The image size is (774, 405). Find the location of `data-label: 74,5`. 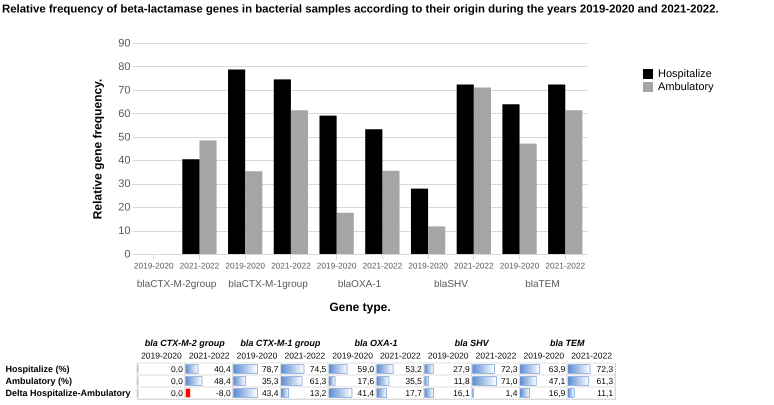

data-label: 74,5 is located at coordinates (318, 369).